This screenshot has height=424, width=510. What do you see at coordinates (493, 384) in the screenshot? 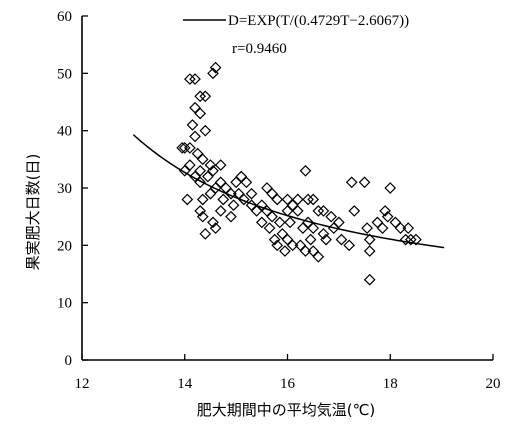
I see `x-tick-label: 20` at bounding box center [493, 384].